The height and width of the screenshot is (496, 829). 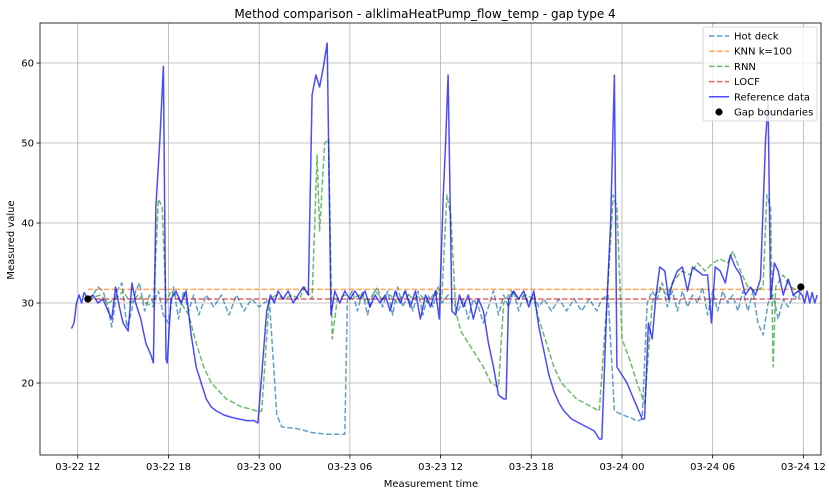 What do you see at coordinates (11, 239) in the screenshot?
I see `y-axis-label: Measured value` at bounding box center [11, 239].